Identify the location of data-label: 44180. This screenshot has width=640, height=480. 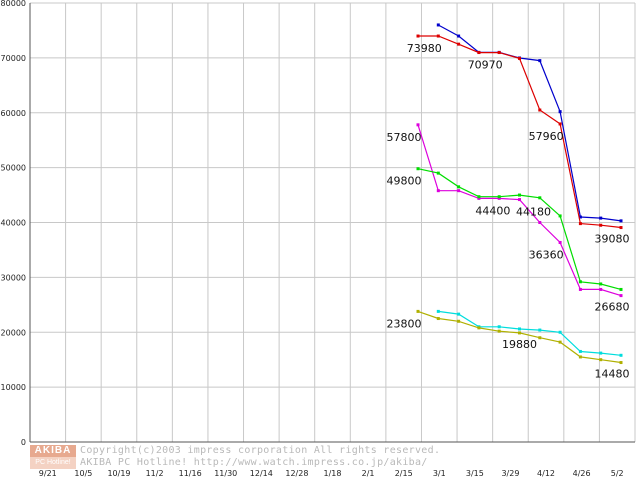
(533, 212).